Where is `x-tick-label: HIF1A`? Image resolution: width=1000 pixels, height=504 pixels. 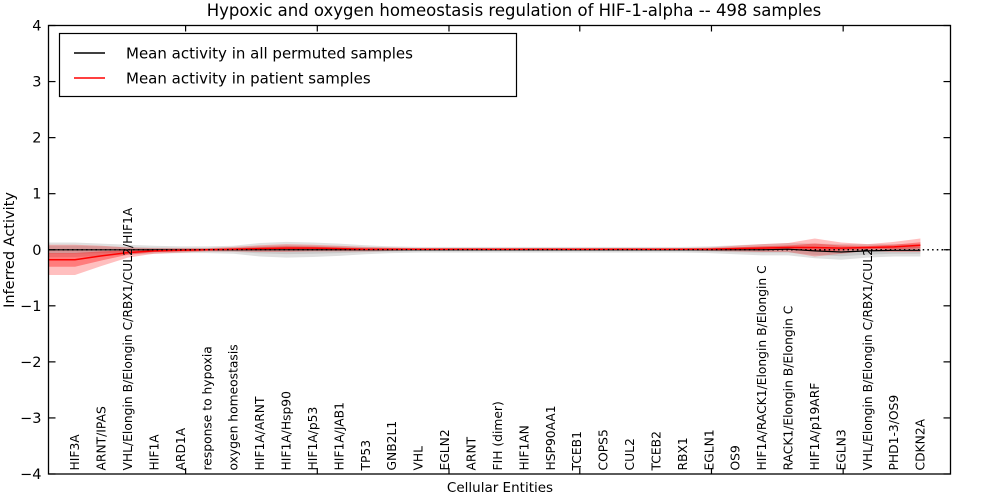 x-tick-label: HIF1A is located at coordinates (155, 452).